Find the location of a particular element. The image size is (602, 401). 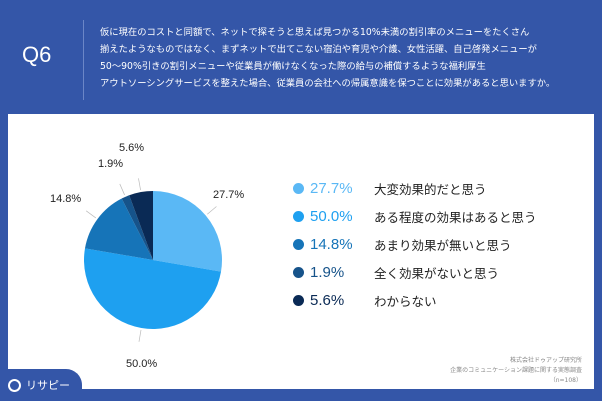

legend-label: 大変効果的だと思う is located at coordinates (430, 189).